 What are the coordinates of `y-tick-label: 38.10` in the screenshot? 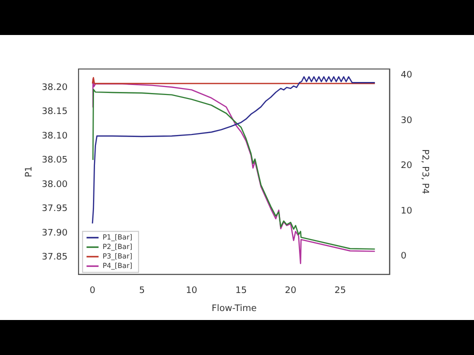 It's located at (55, 136).